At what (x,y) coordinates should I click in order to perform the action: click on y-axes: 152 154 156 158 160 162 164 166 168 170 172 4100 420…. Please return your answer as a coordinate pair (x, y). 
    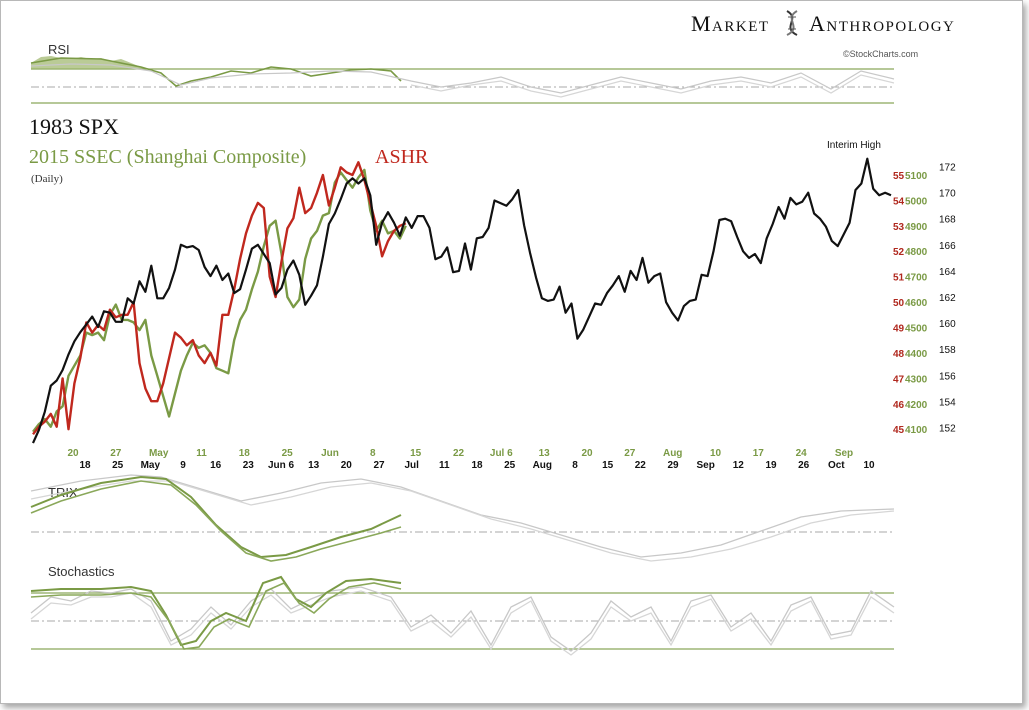
    Looking at the image, I should click on (924, 300).